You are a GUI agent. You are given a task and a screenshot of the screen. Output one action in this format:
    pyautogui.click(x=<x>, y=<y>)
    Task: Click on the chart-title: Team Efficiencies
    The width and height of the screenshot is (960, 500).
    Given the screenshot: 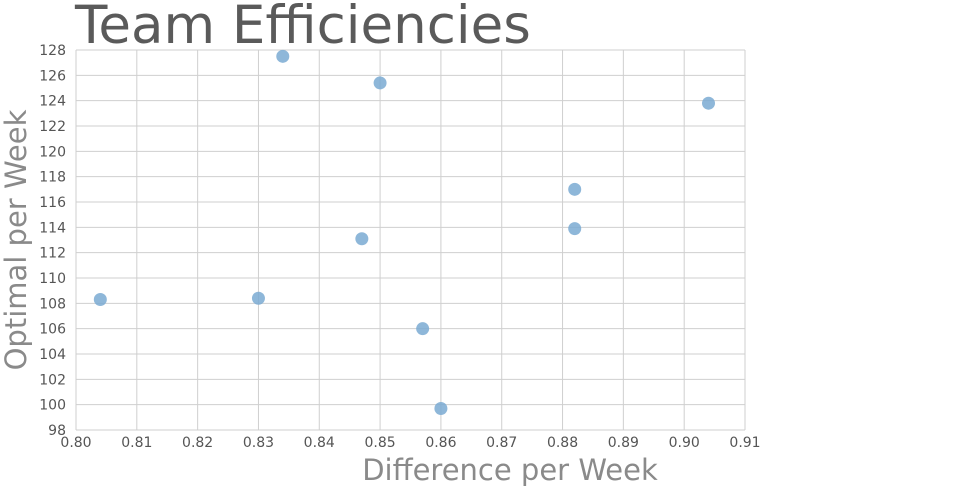 What is the action you would take?
    pyautogui.click(x=303, y=28)
    